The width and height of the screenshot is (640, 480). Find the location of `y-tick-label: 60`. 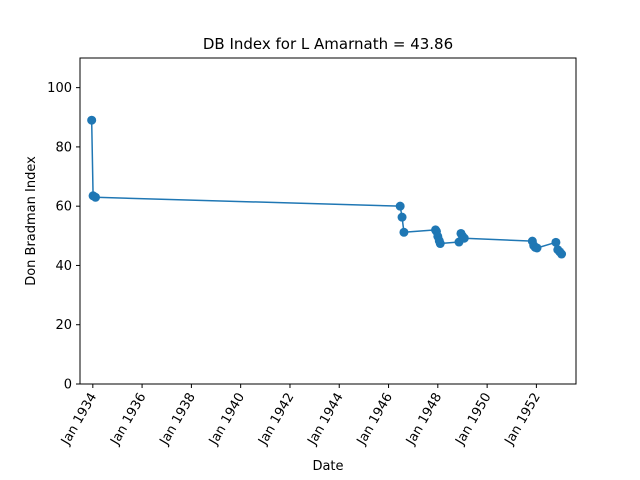

y-tick-label: 60 is located at coordinates (63, 207).